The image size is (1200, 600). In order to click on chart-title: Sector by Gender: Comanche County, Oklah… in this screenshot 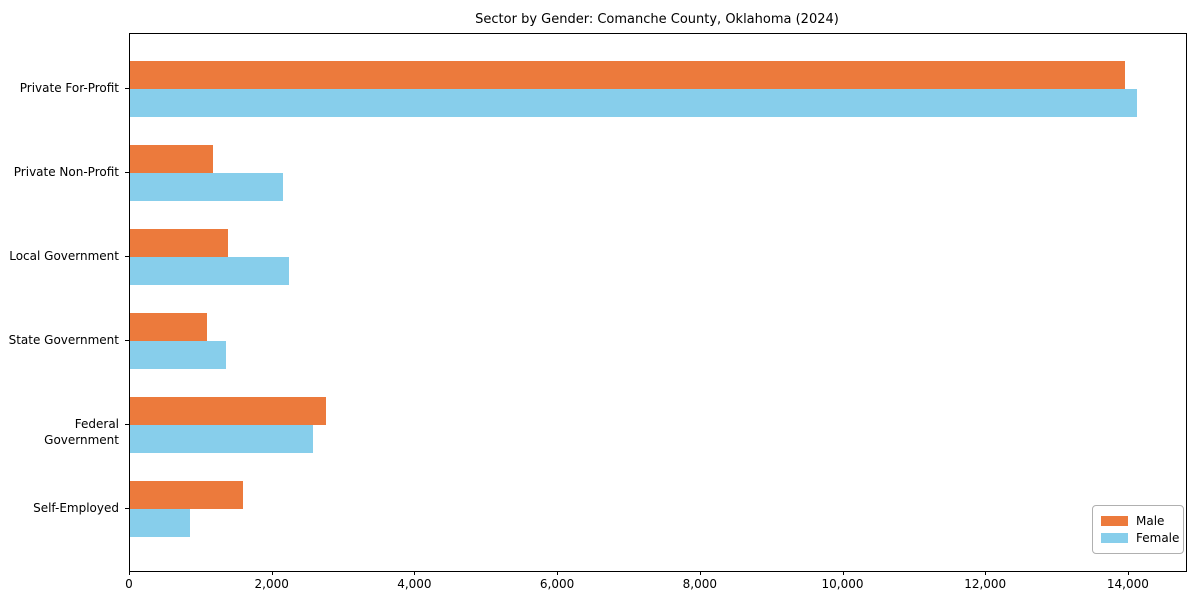, I will do `click(657, 19)`.